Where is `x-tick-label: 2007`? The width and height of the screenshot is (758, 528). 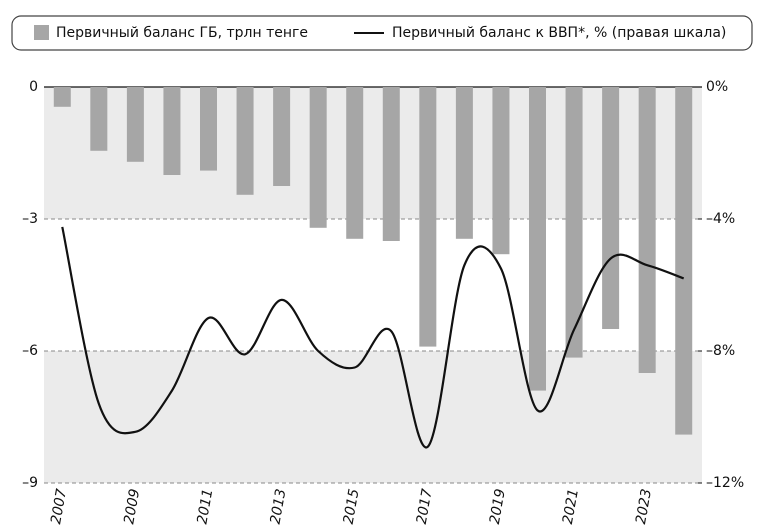 x-tick-label: 2007 is located at coordinates (59, 507).